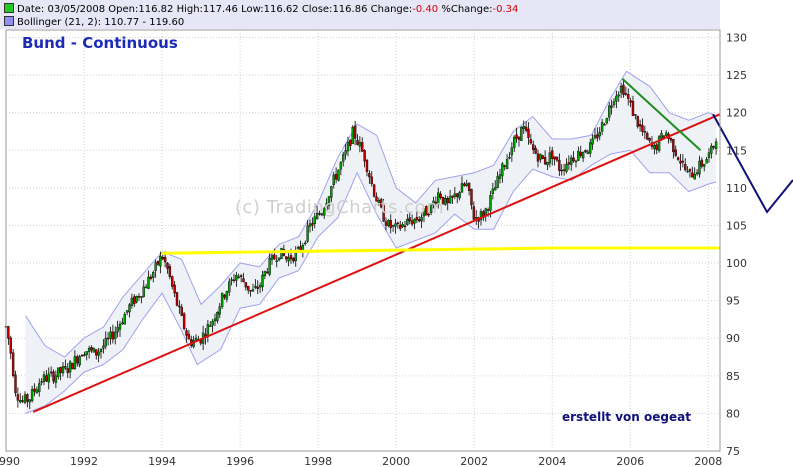  I want to click on forecast-arrow, so click(752, 163).